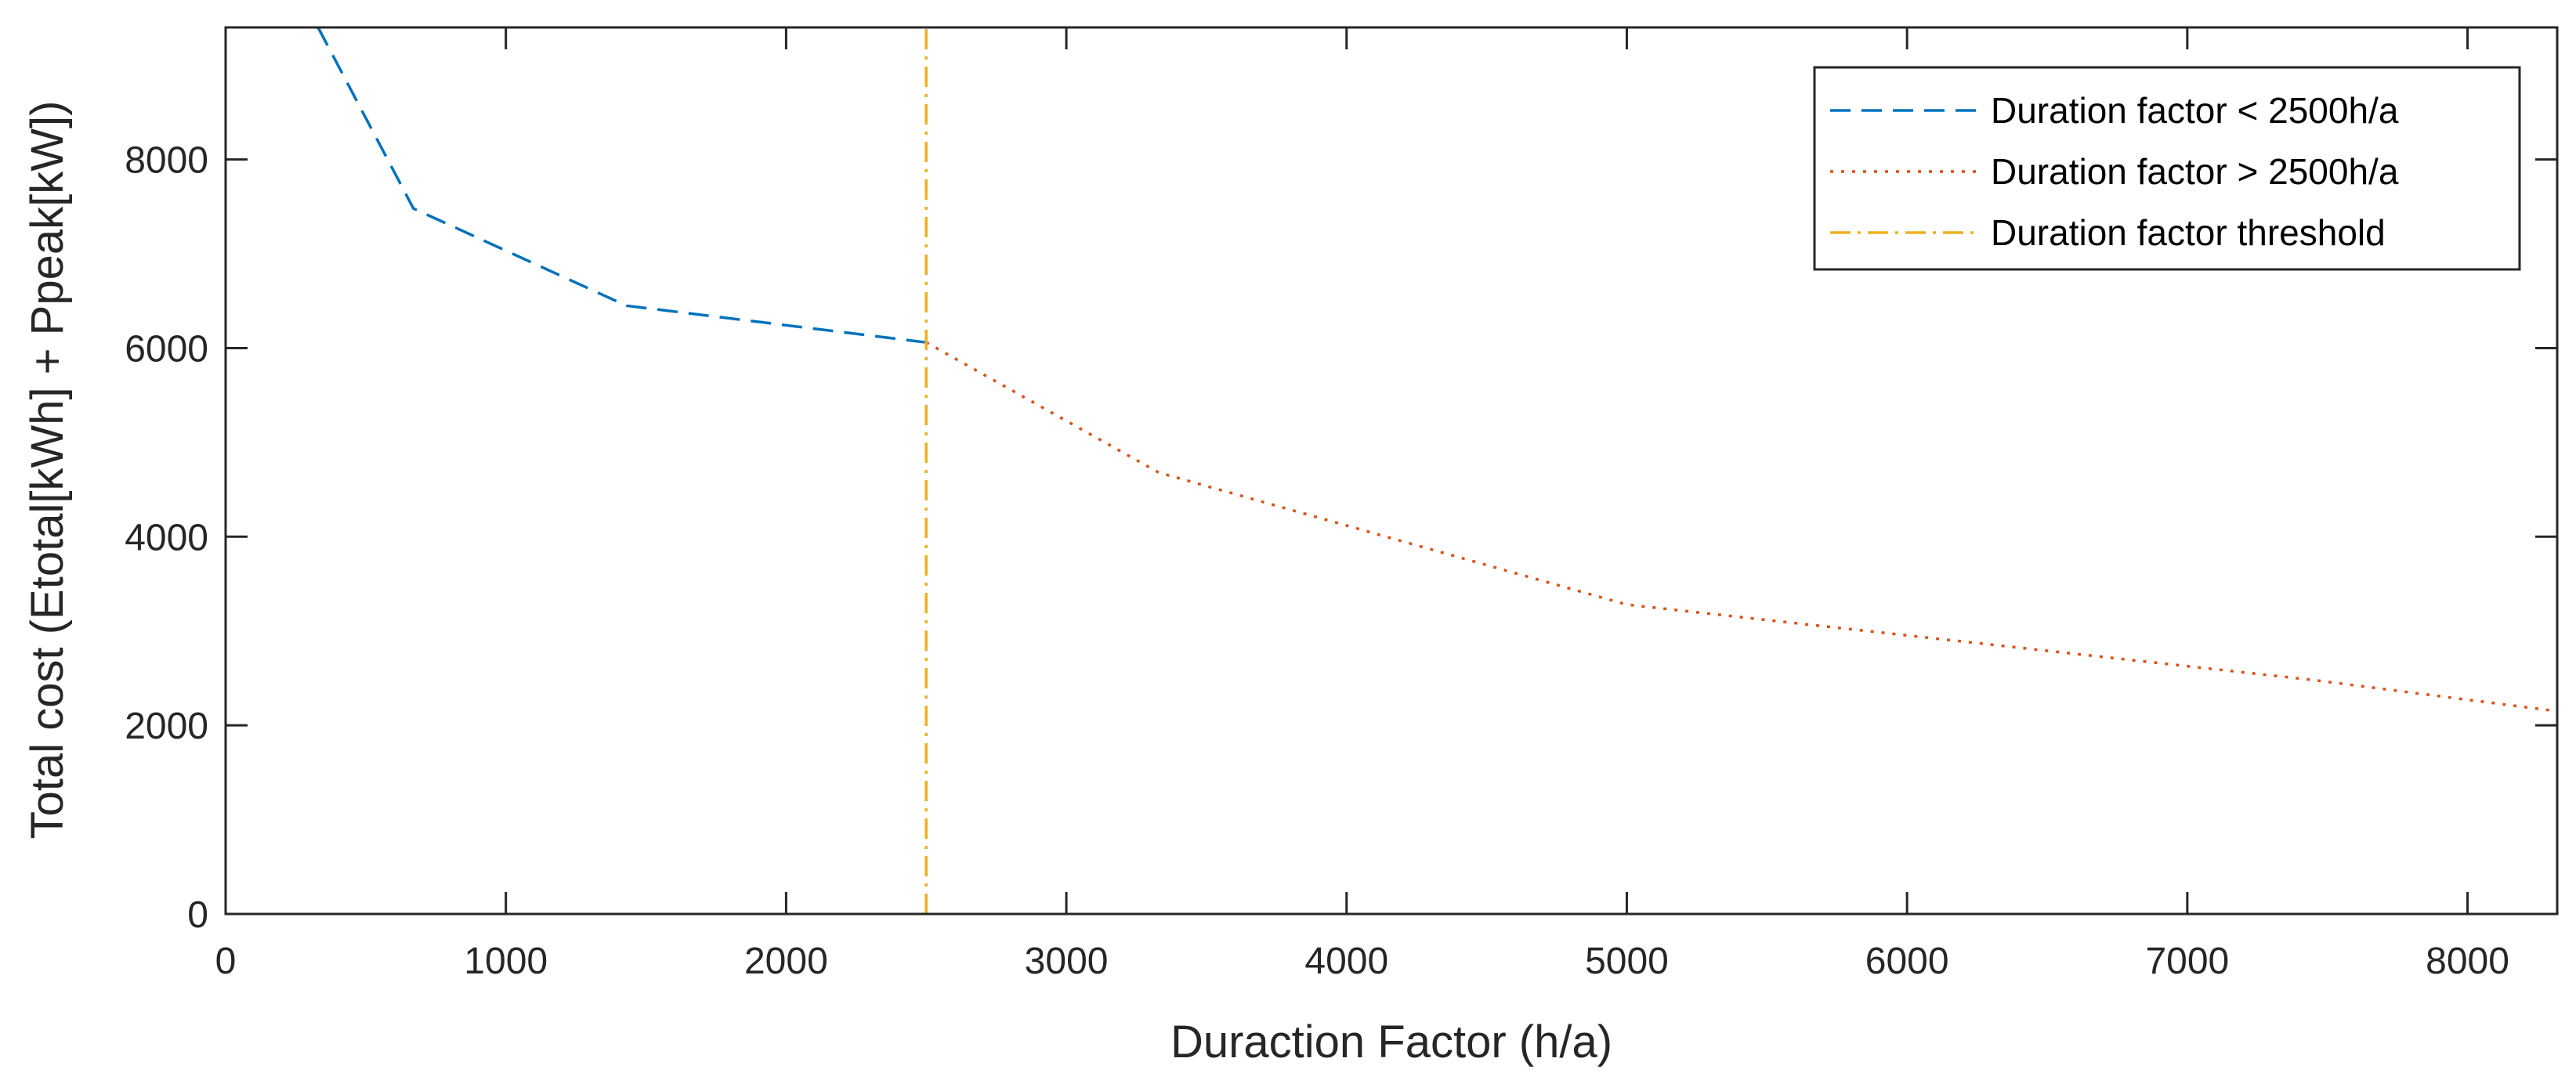 Image resolution: width=2576 pixels, height=1080 pixels. What do you see at coordinates (506, 962) in the screenshot?
I see `x-tick-label: 1000` at bounding box center [506, 962].